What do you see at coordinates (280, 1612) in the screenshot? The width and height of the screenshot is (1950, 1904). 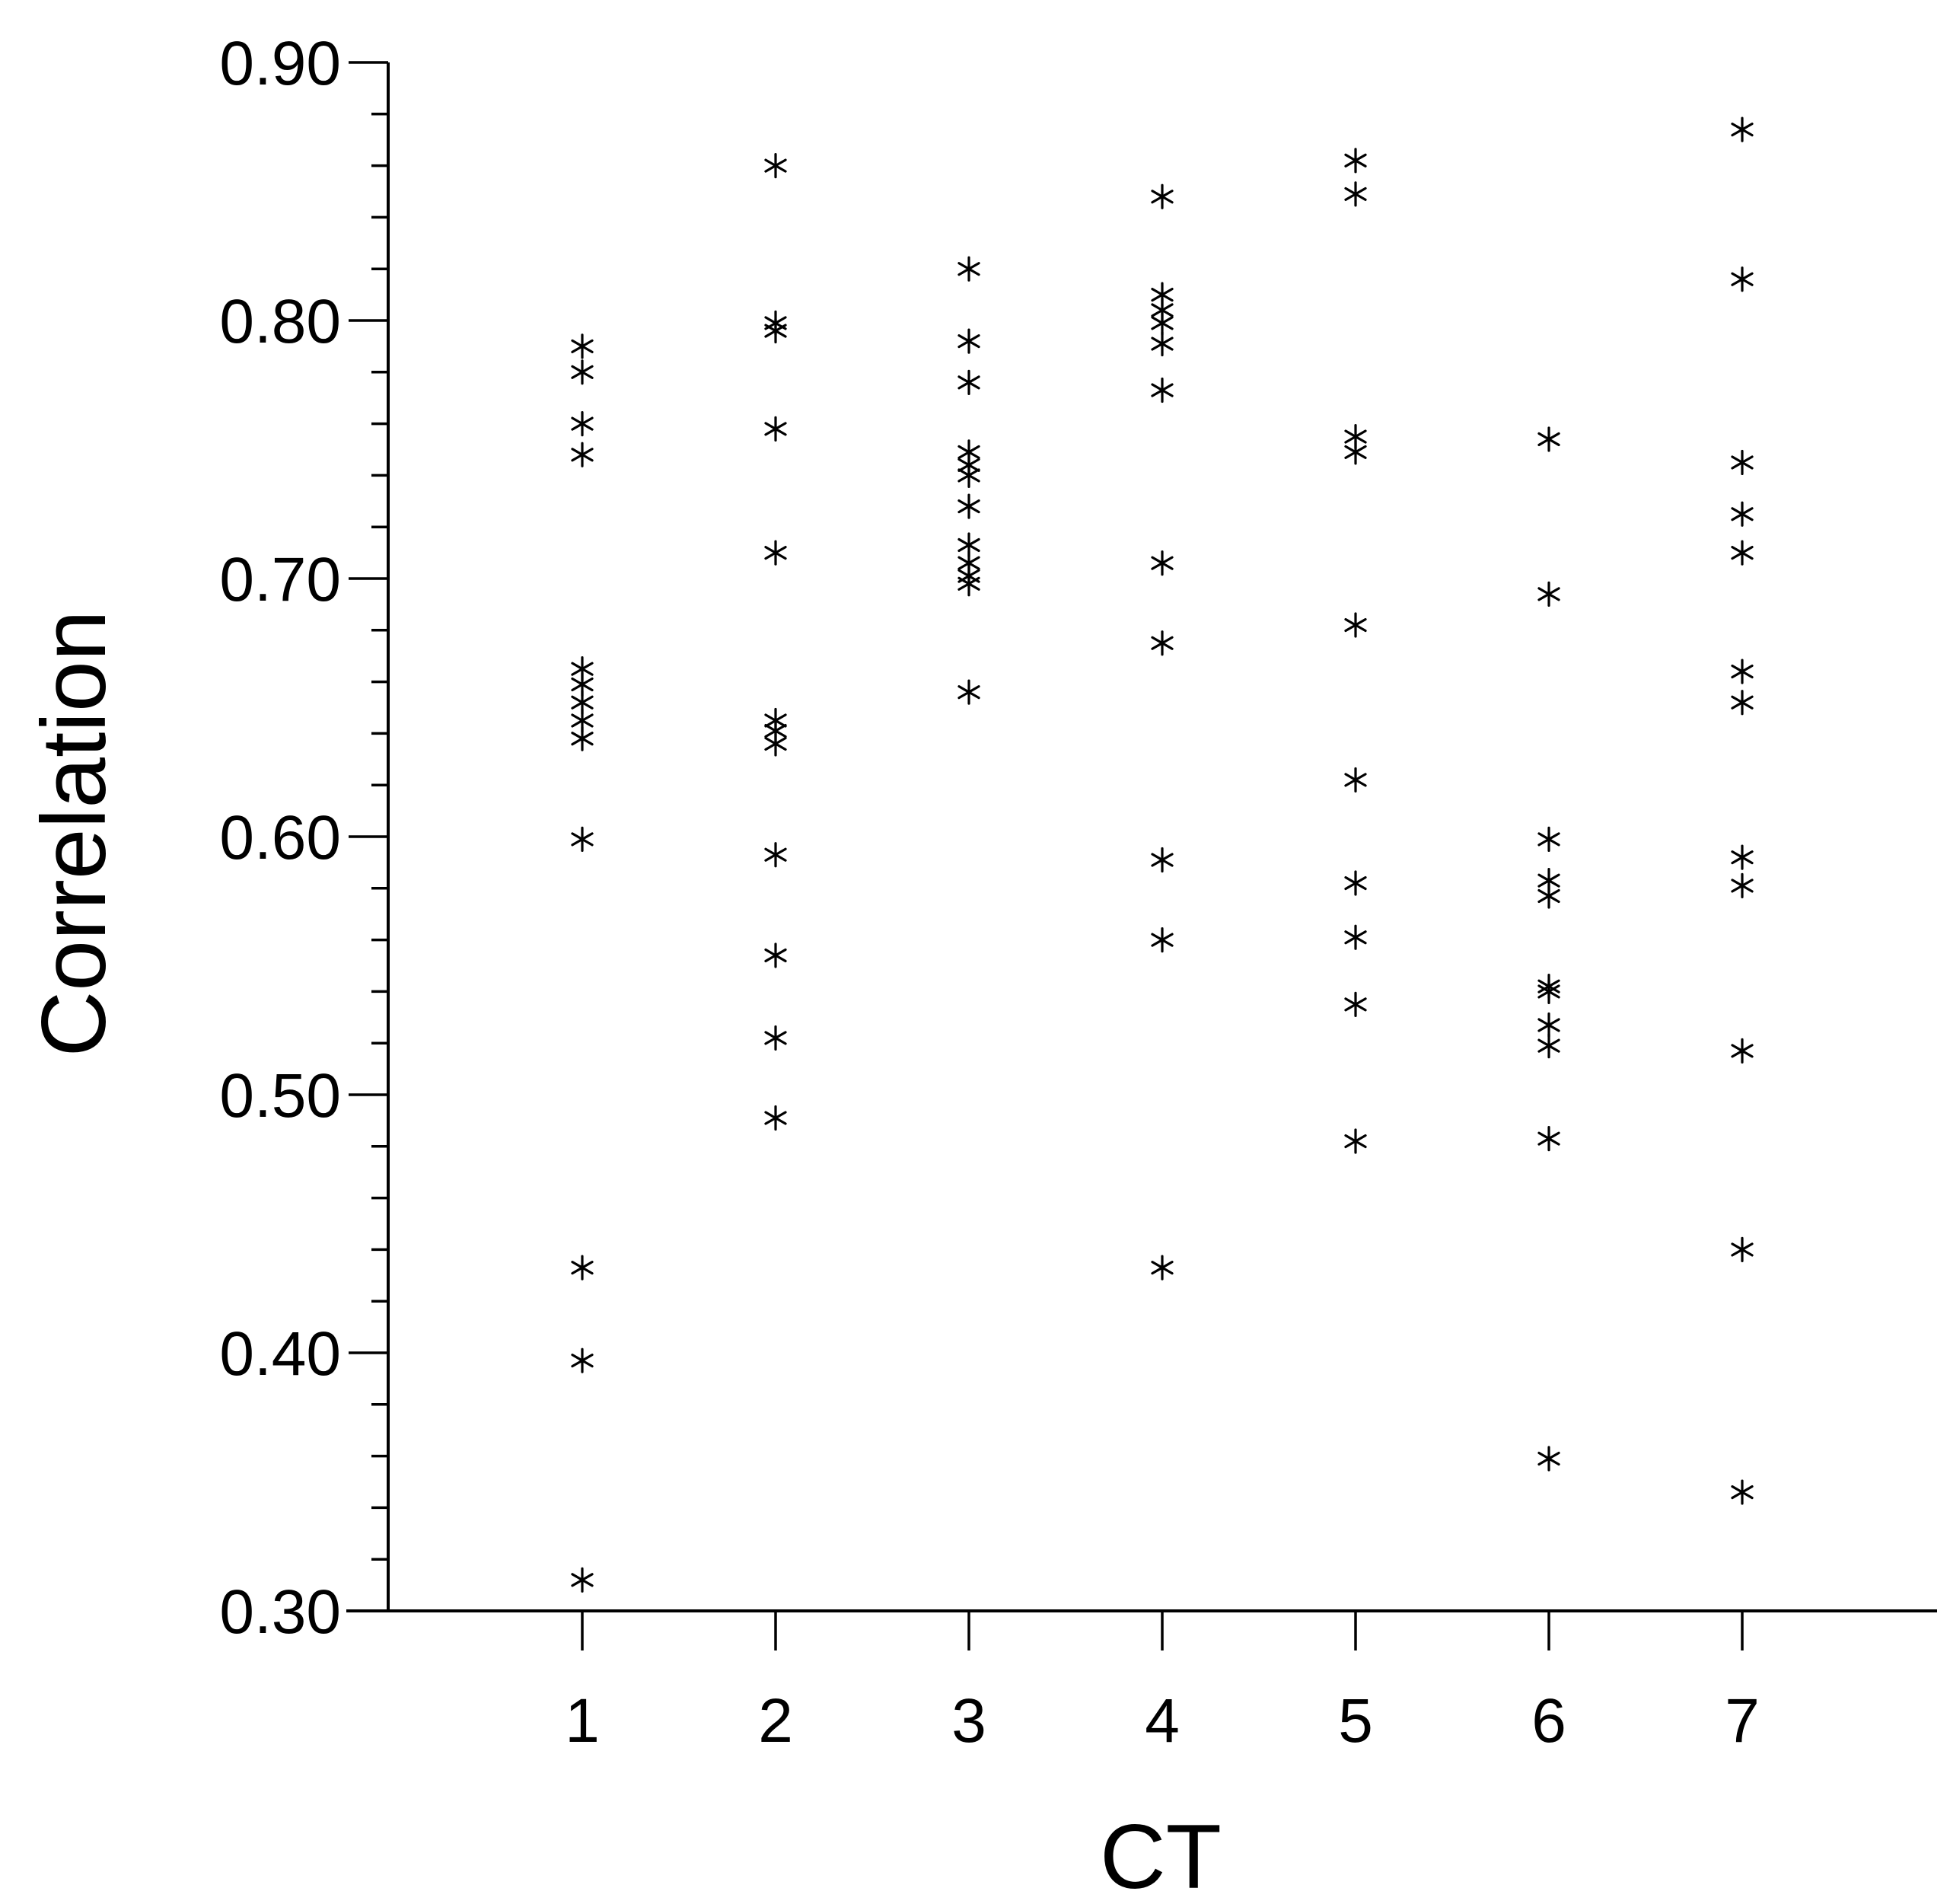 I see `y-tick-label: 0.30` at bounding box center [280, 1612].